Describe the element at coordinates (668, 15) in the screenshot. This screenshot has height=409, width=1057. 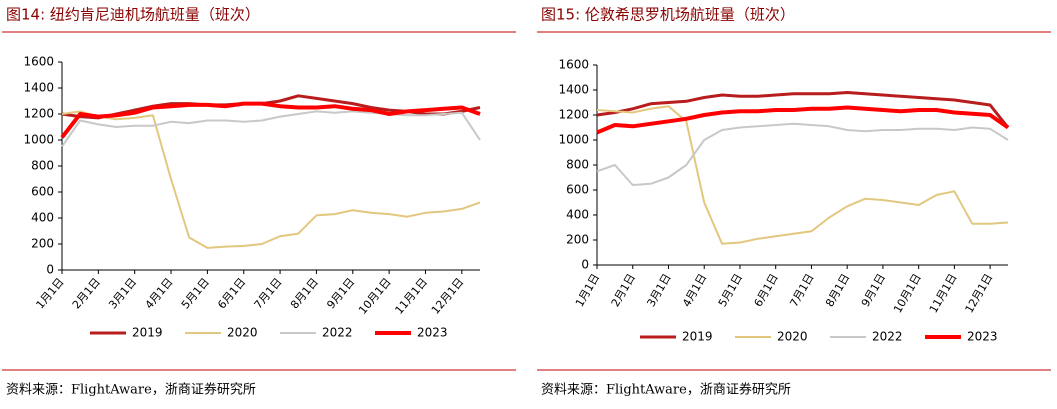
I see `chart-title: 图15: 伦敦希思罗机场航班量（班次）` at that location.